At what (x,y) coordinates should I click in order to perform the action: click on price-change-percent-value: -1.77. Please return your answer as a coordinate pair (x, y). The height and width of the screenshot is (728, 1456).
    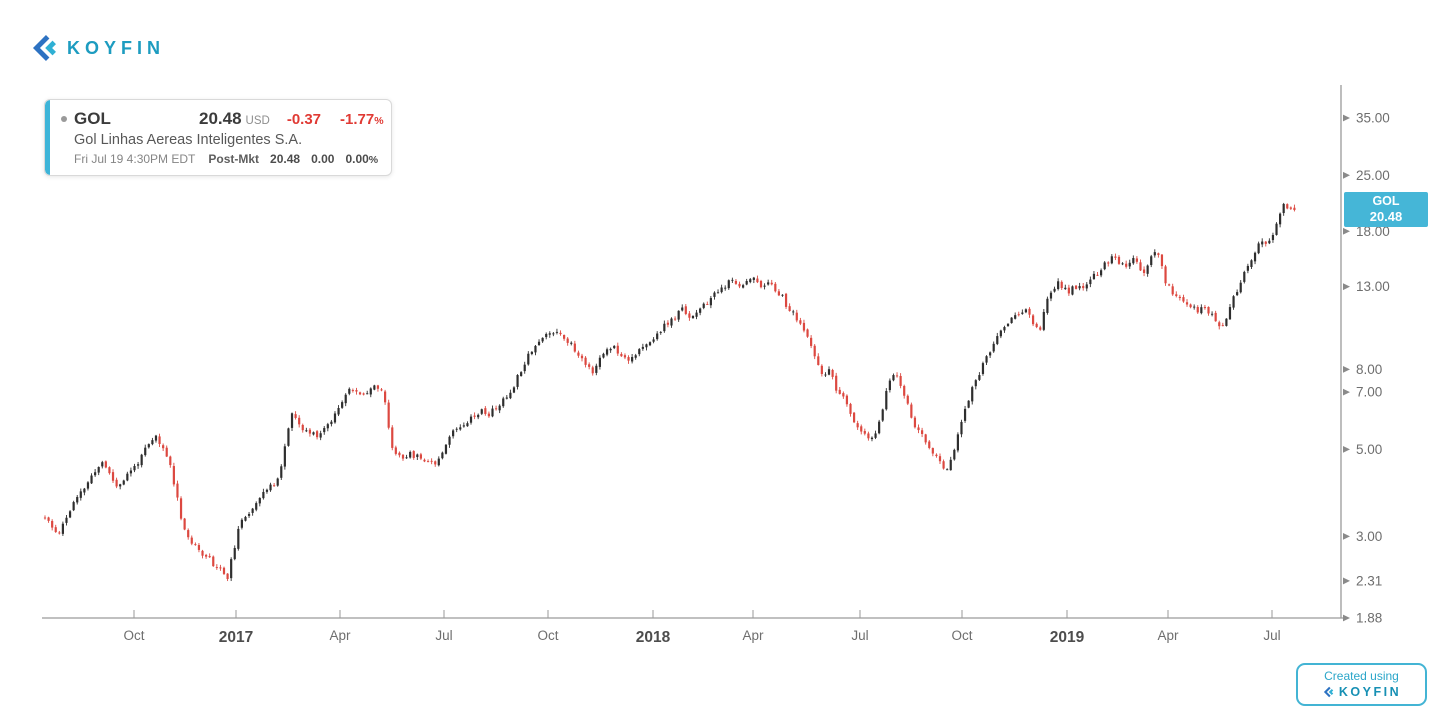
    Looking at the image, I should click on (357, 119).